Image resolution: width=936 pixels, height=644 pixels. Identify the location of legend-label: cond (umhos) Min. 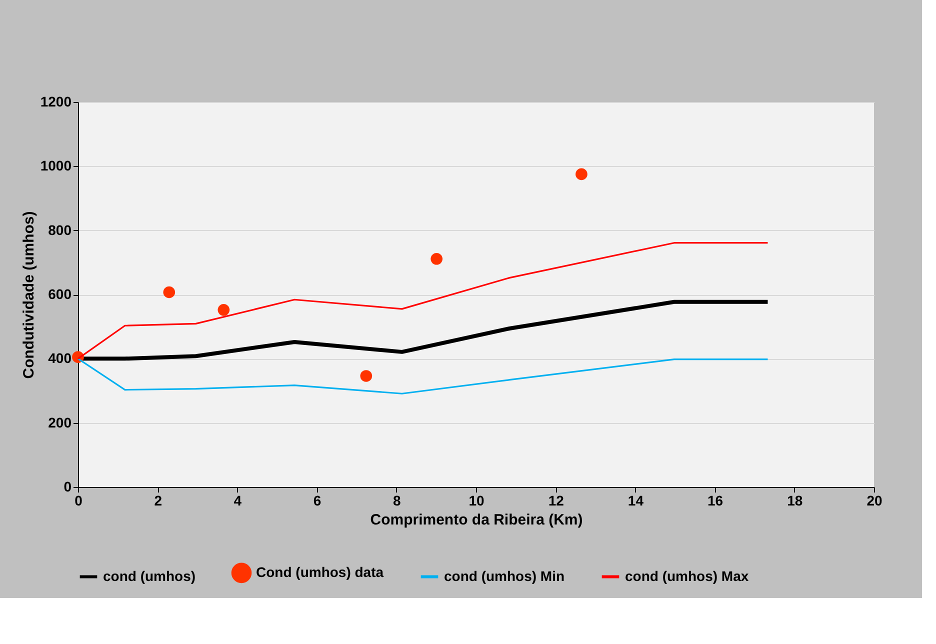
(504, 576).